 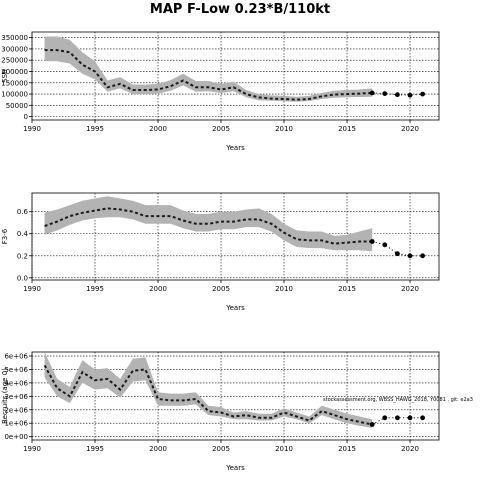 I want to click on y-axis-label: SSB, so click(x=5, y=76).